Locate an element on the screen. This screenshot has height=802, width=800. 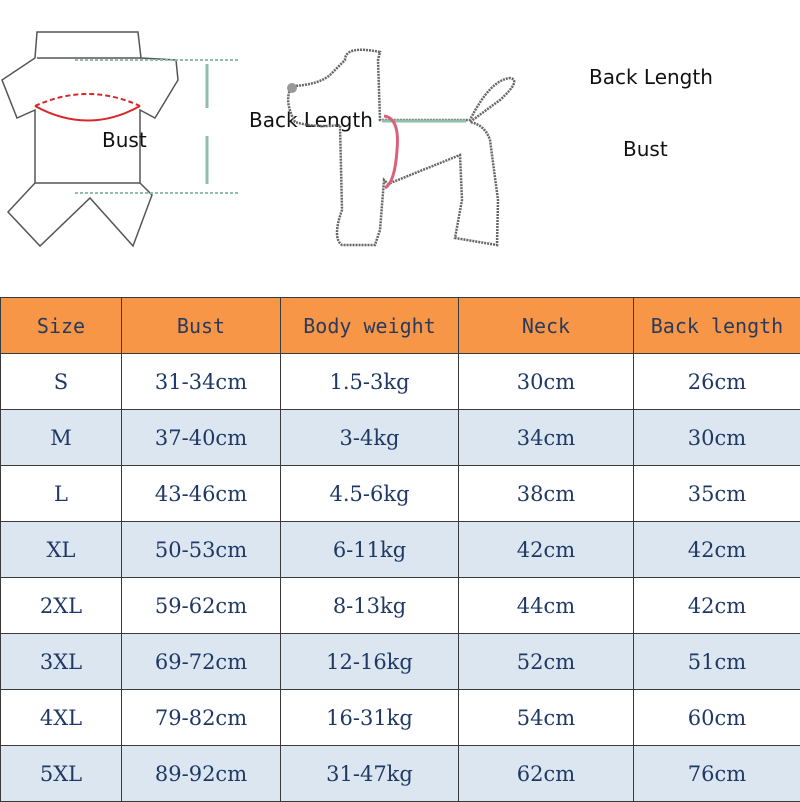
cell-body-weight: 12-16kg is located at coordinates (370, 662).